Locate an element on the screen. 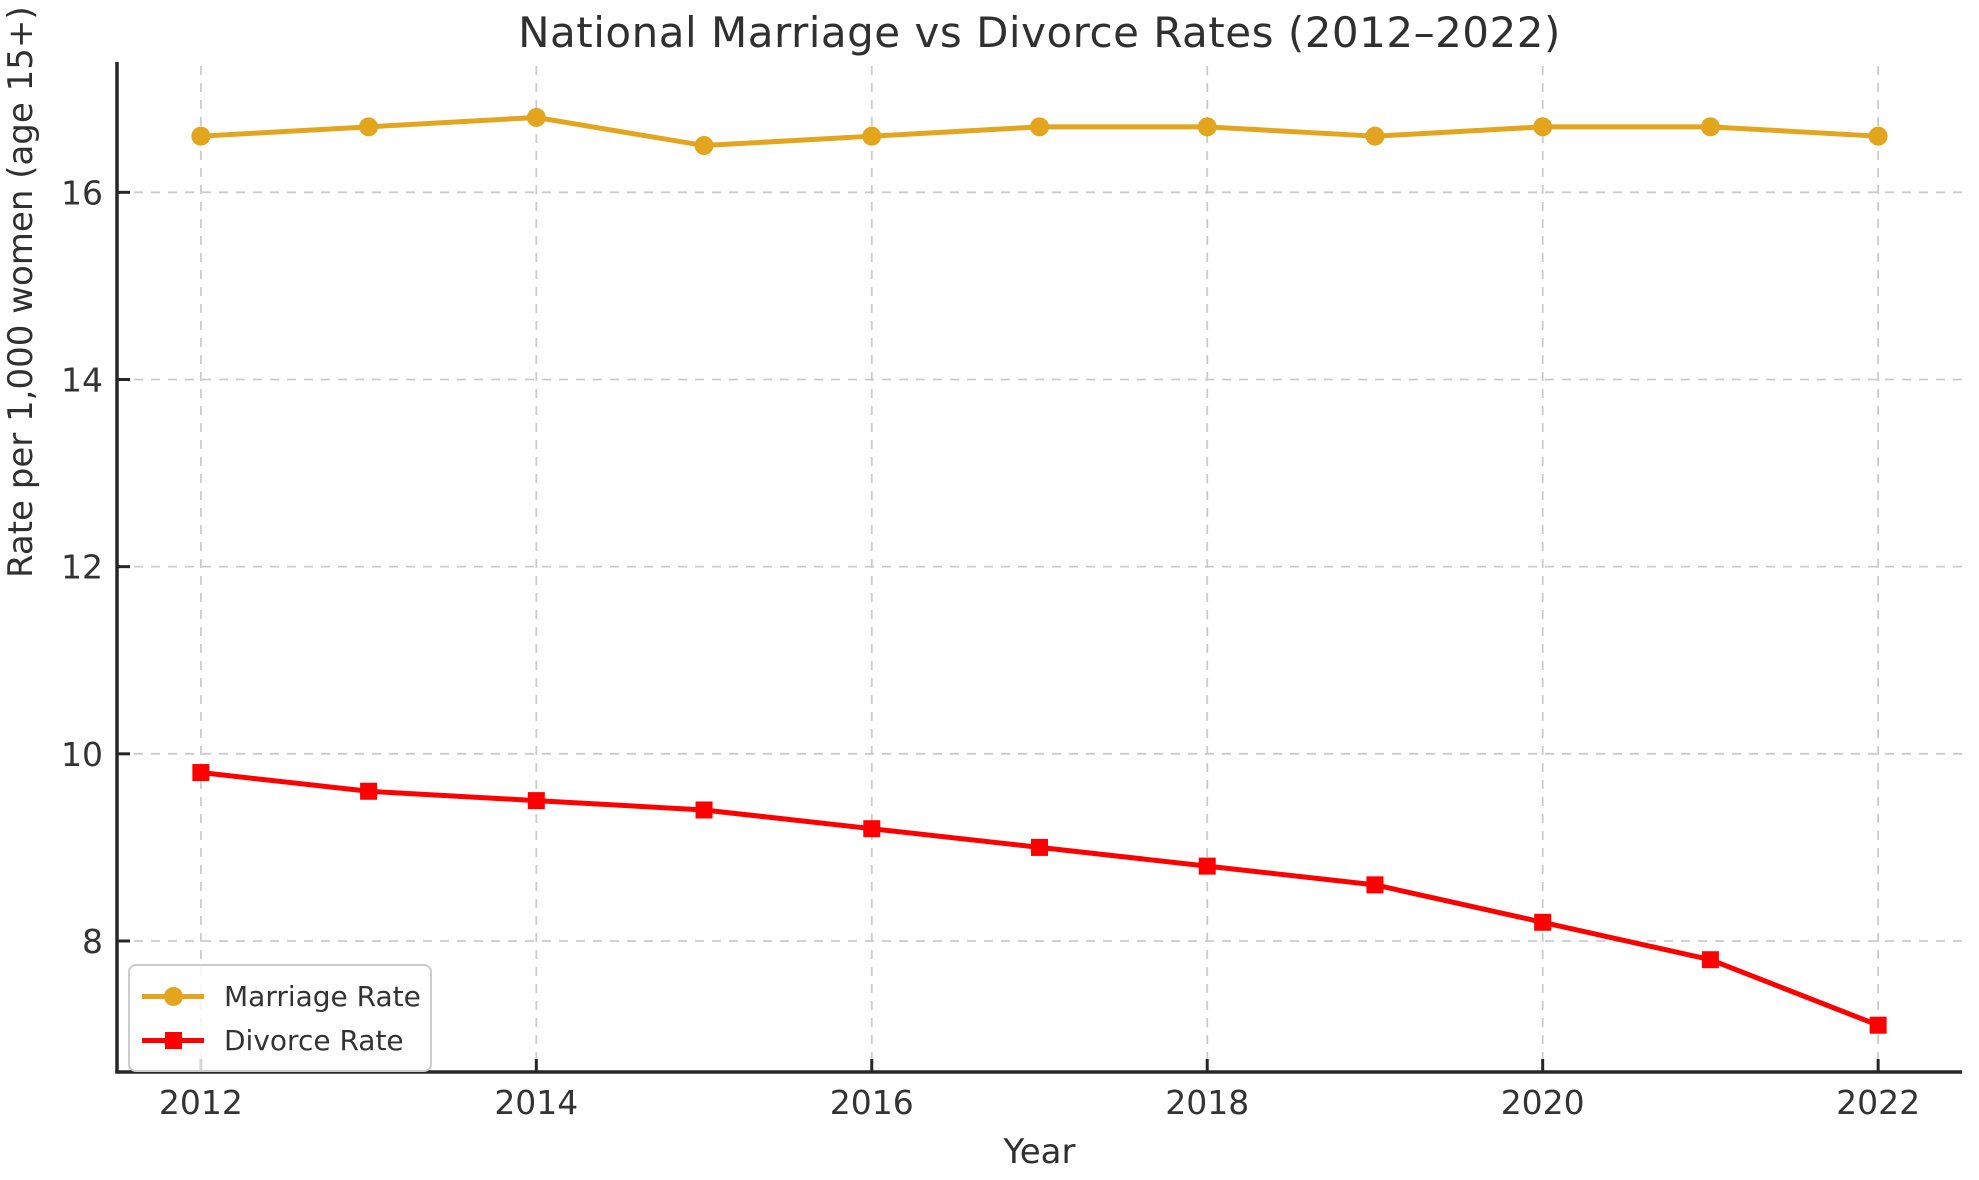 The image size is (1979, 1180). y-tick-label: 14 is located at coordinates (82, 379).